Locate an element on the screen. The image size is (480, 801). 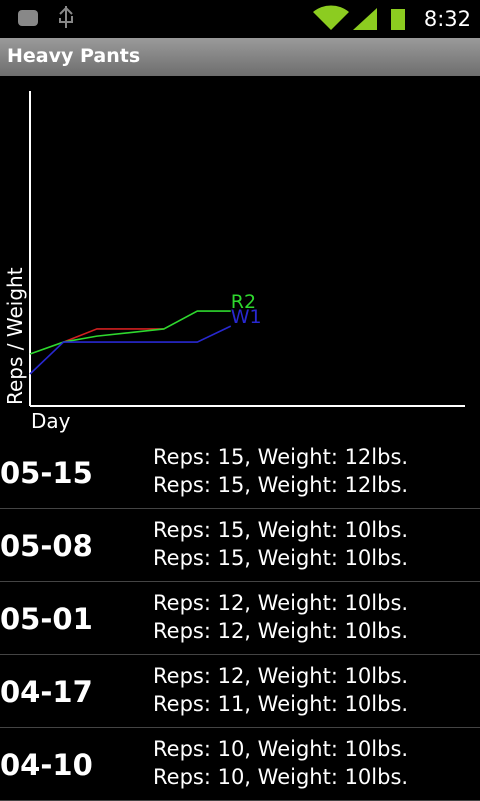
x-axis-title: Day is located at coordinates (51, 421).